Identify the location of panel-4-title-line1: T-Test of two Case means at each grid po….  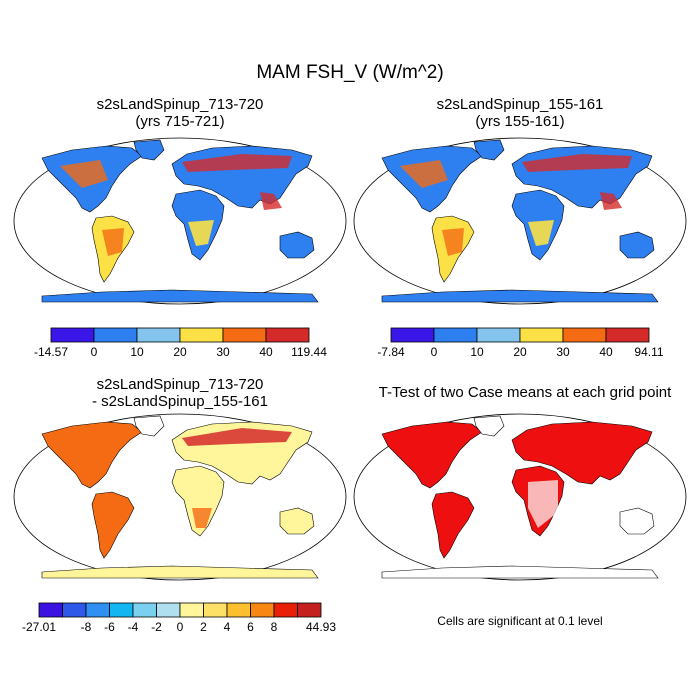
(525, 392).